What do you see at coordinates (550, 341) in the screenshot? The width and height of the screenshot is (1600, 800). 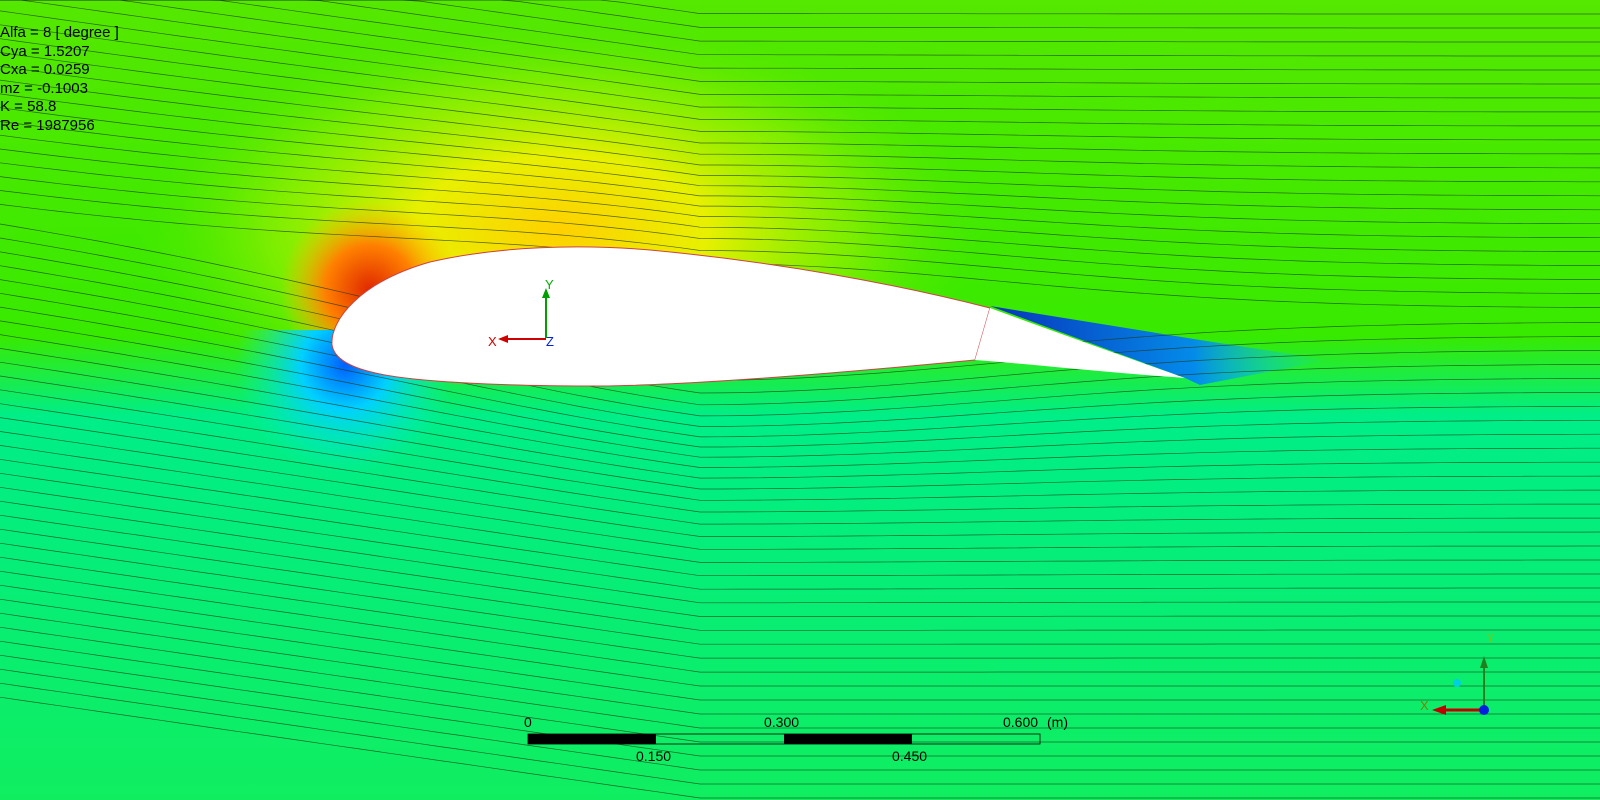 I see `axis-z-label: Z` at bounding box center [550, 341].